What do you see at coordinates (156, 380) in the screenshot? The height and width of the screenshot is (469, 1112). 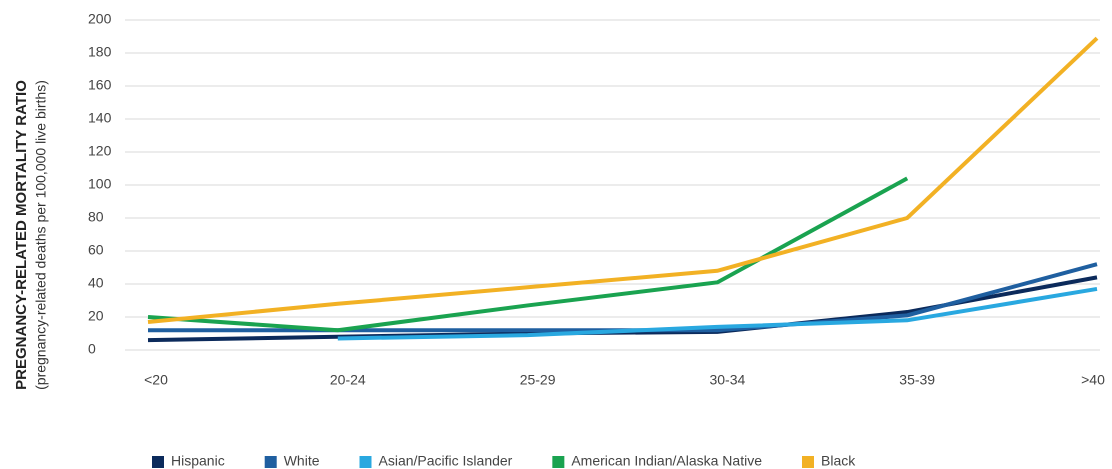 I see `x-tick-label: <20` at bounding box center [156, 380].